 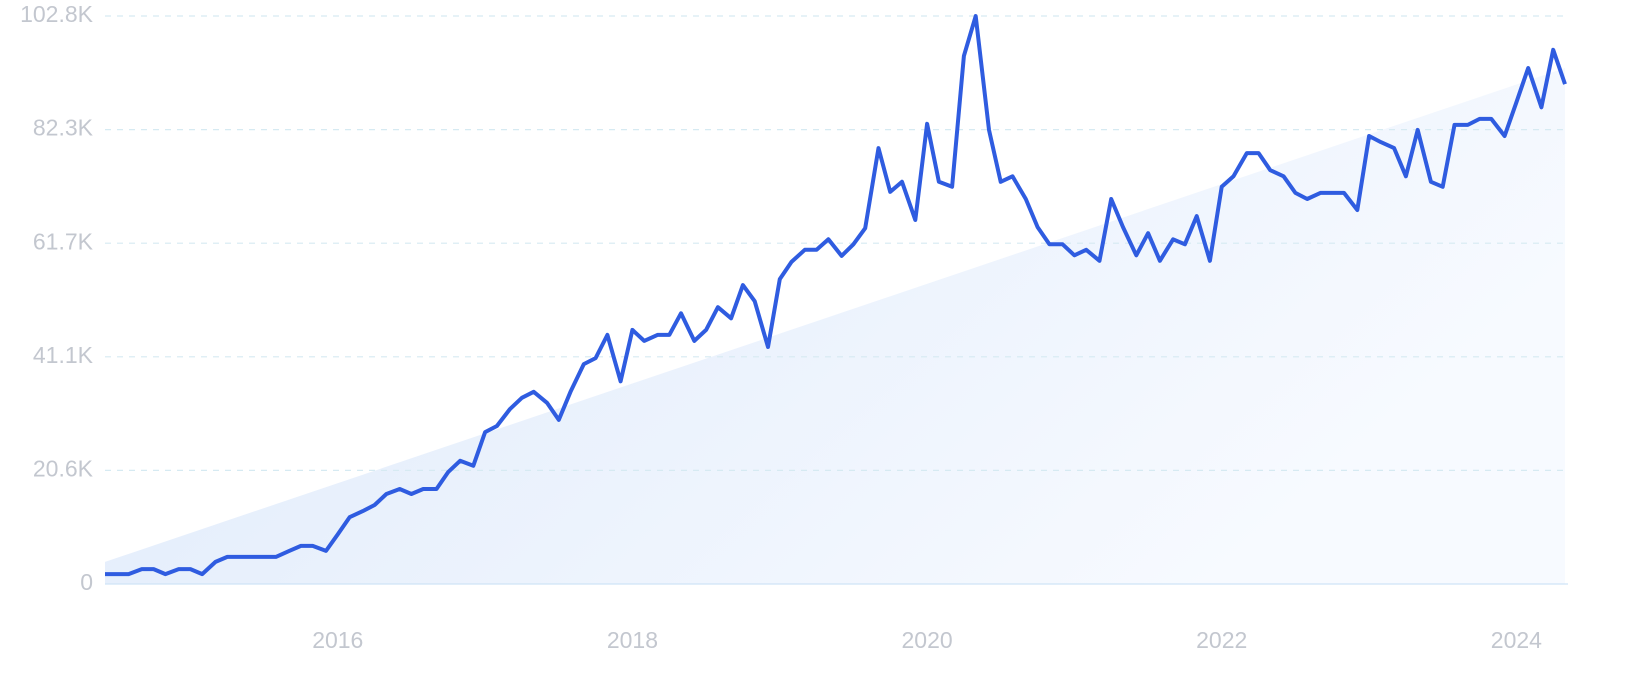 I want to click on x-tick-label: 2016, so click(x=337, y=640).